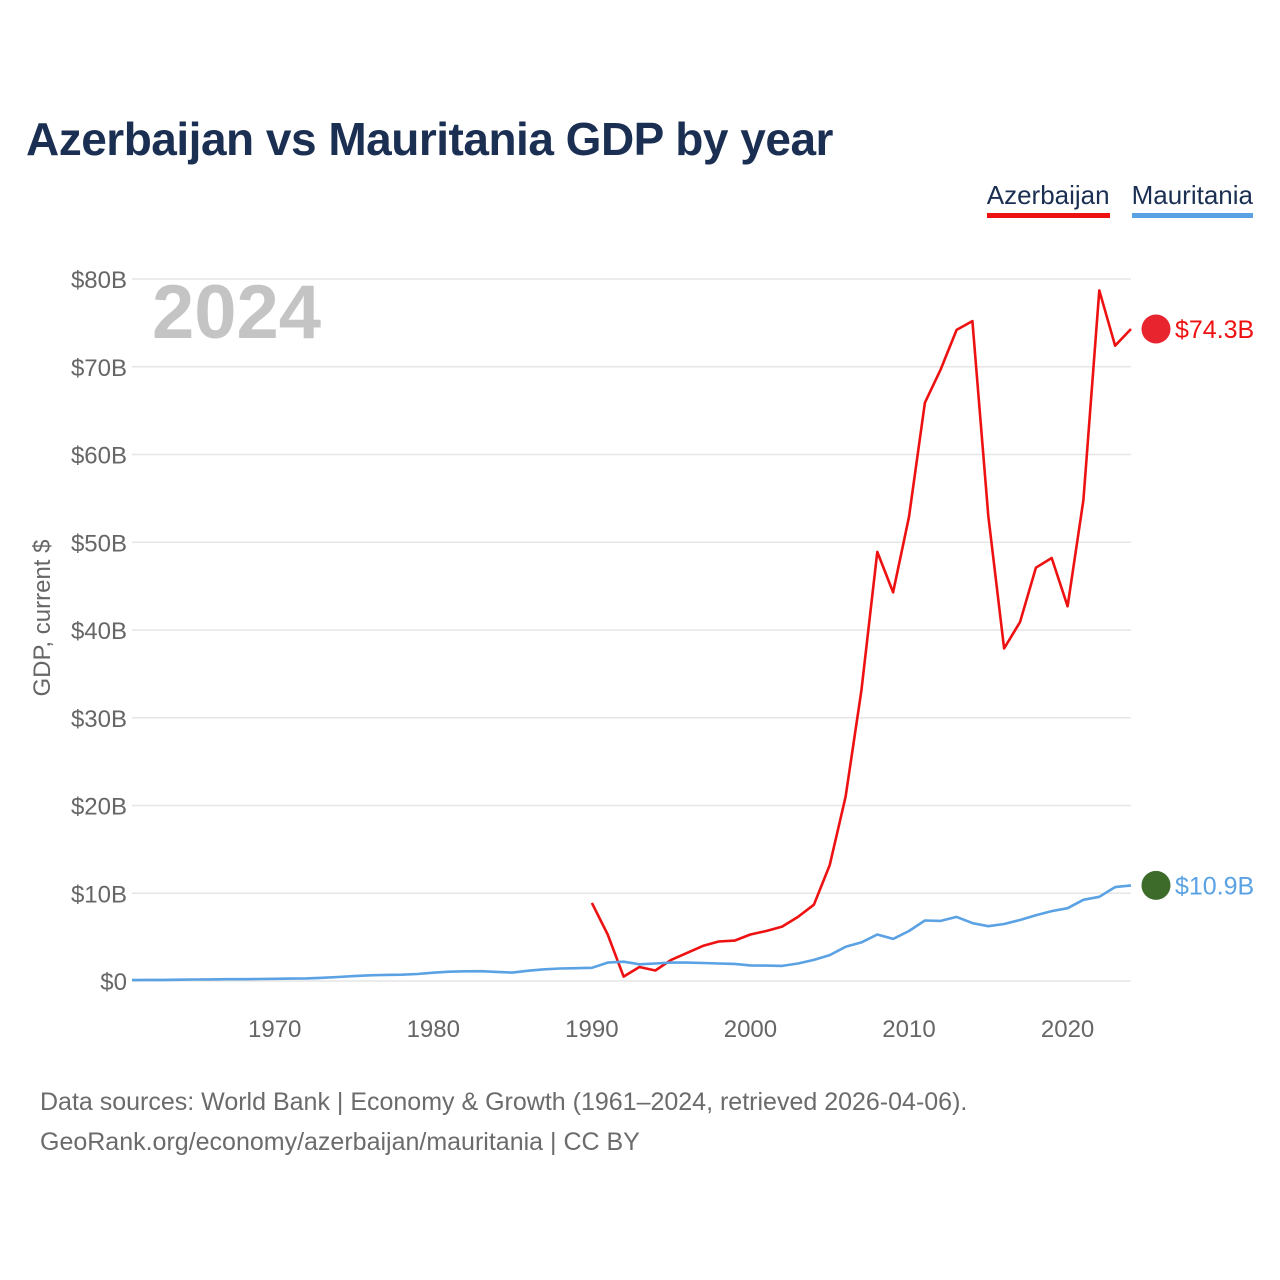  Describe the element at coordinates (99, 368) in the screenshot. I see `y-tick-label: $70B` at that location.